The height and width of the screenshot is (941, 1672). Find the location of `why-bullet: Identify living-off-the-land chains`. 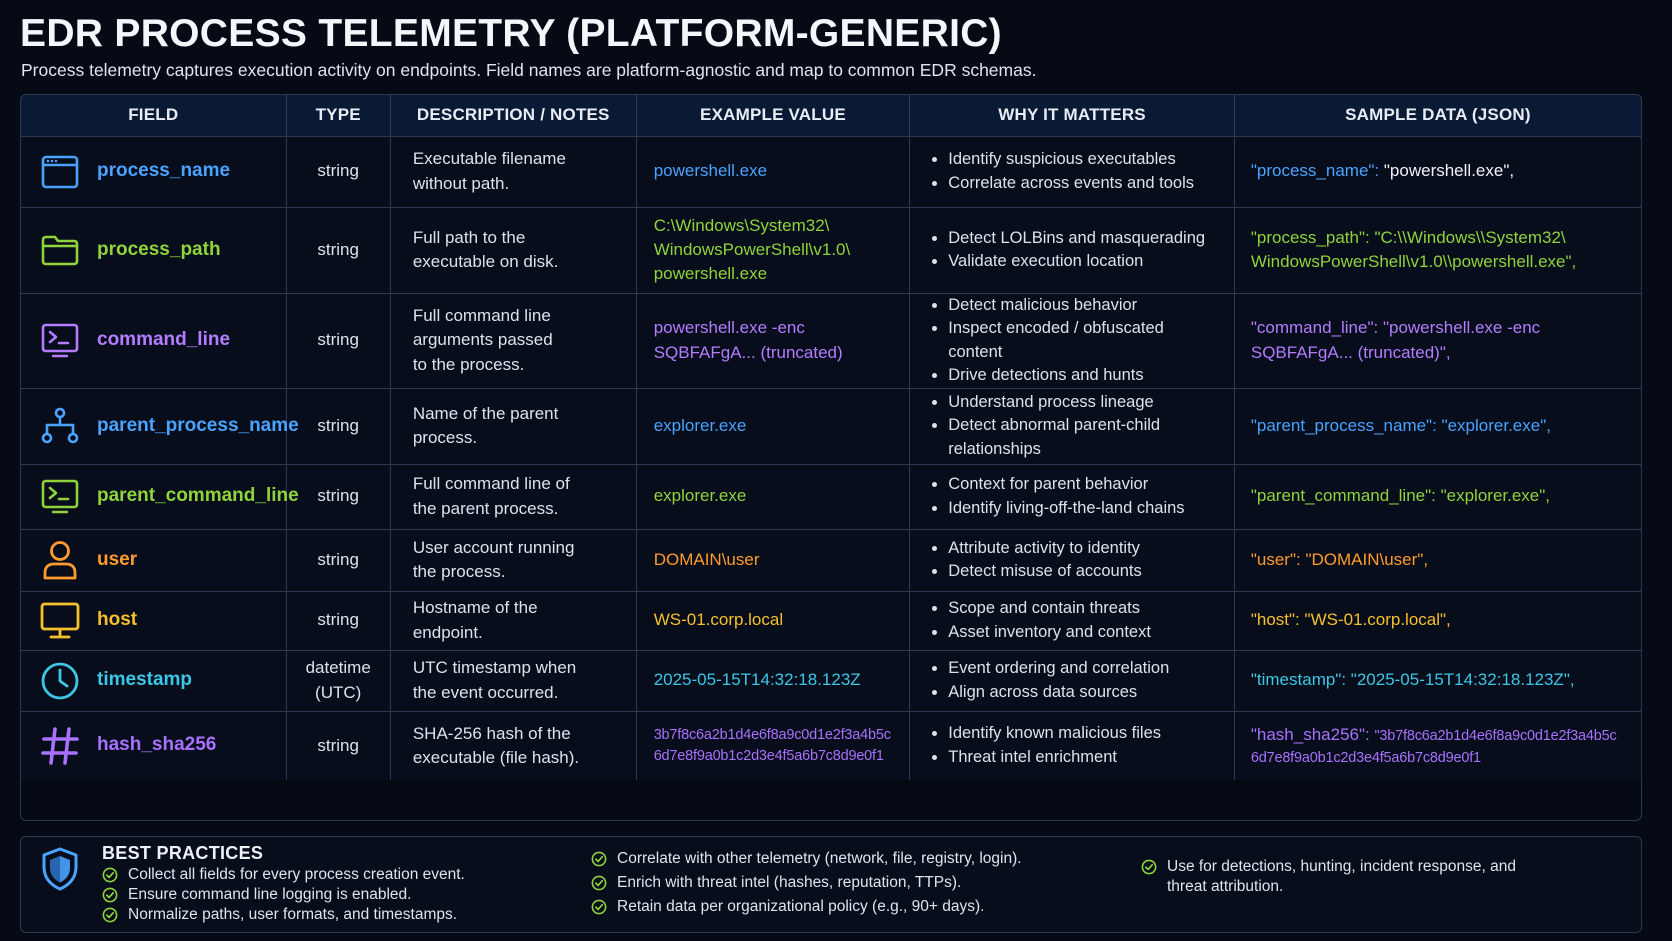

why-bullet: Identify living-off-the-land chains is located at coordinates (1084, 508).